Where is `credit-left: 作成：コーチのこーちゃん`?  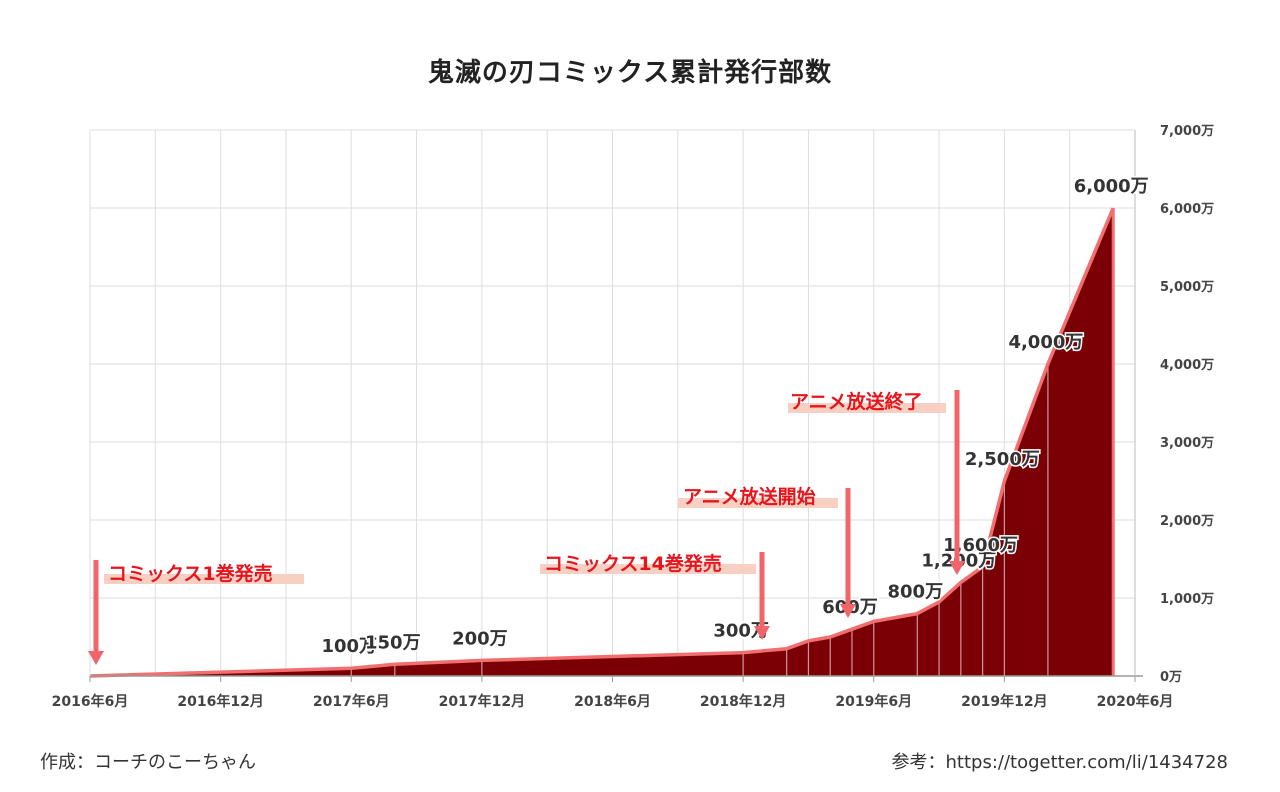
credit-left: 作成：コーチのこーちゃん is located at coordinates (148, 762).